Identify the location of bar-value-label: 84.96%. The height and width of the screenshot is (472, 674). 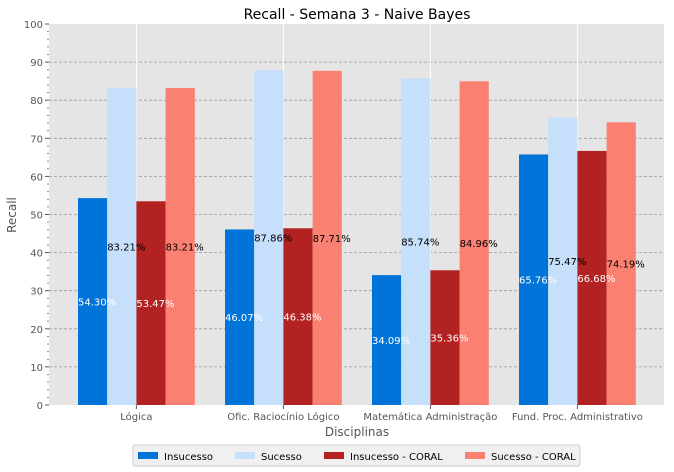
(479, 244).